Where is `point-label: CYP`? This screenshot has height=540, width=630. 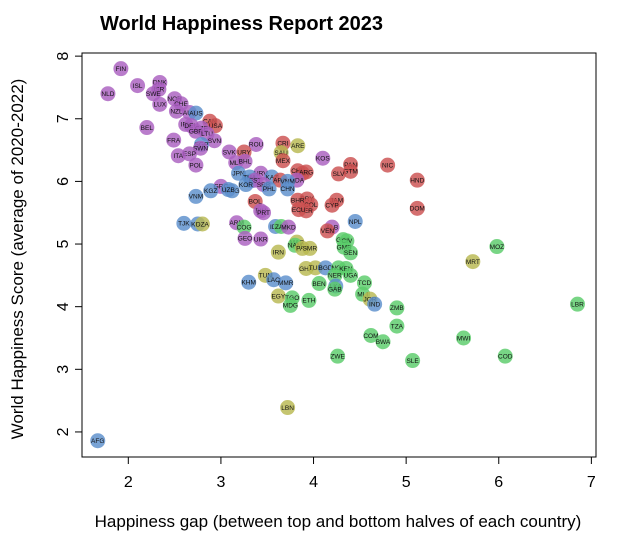
point-label: CYP is located at coordinates (331, 206).